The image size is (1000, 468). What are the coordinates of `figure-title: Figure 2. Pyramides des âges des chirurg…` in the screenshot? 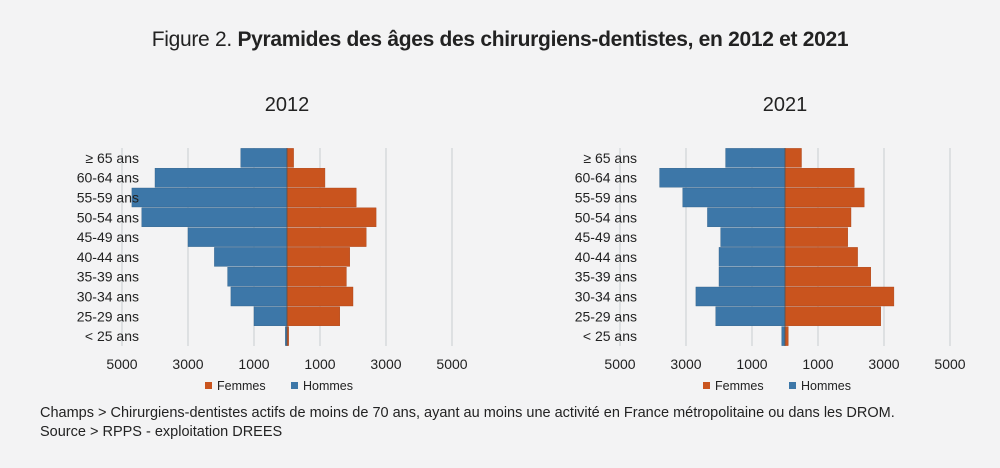 It's located at (500, 40).